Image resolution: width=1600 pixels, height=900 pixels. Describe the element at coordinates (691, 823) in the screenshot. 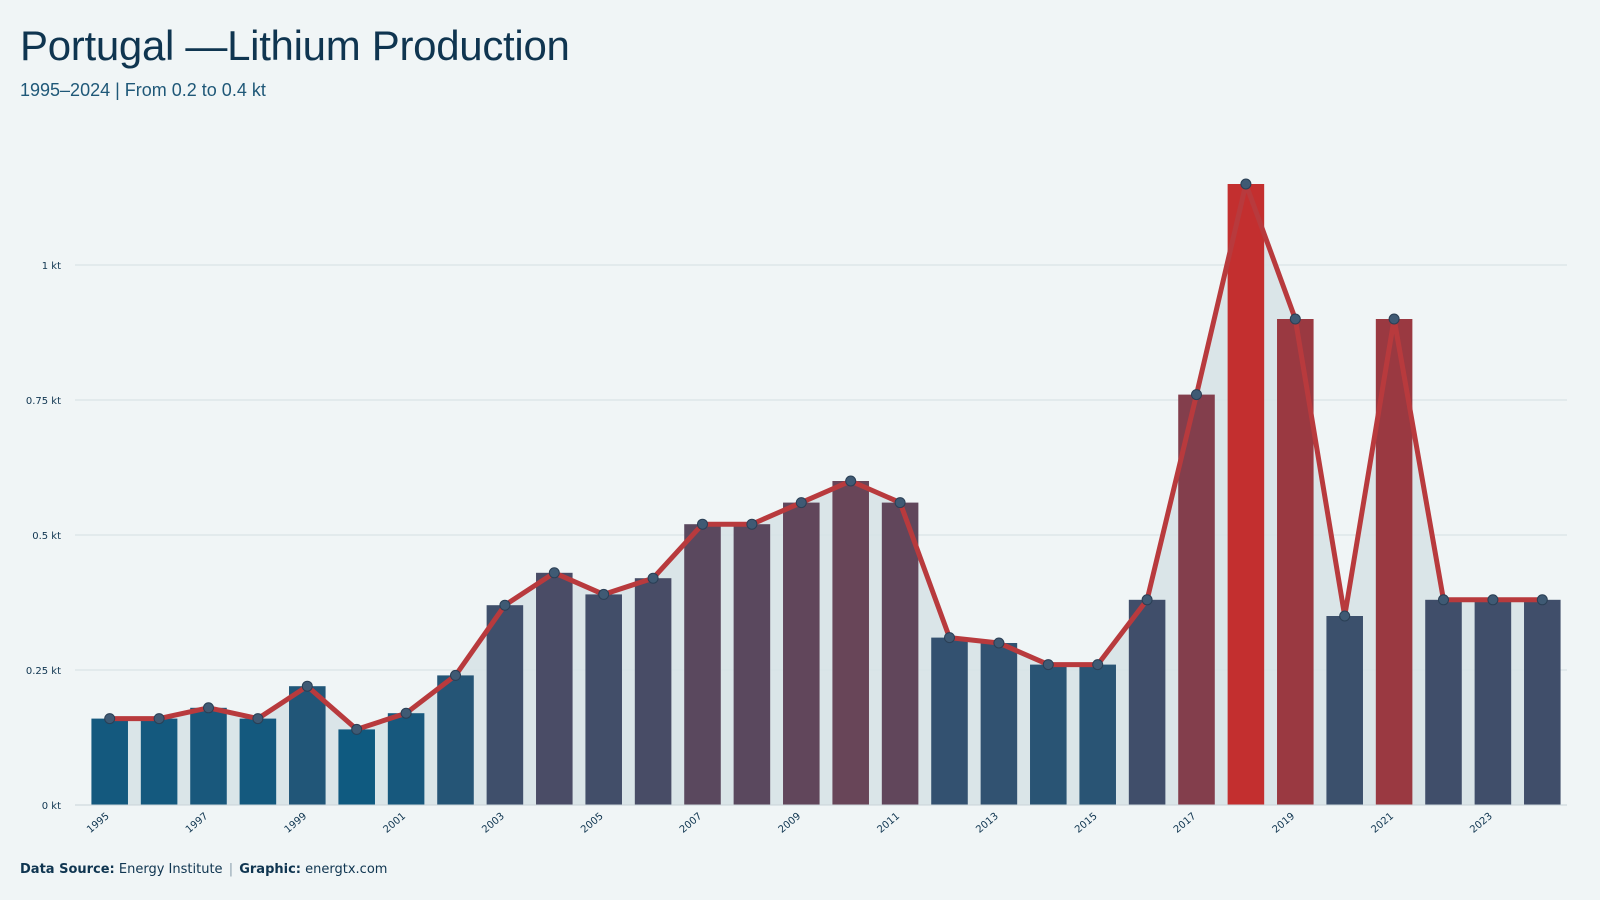

I see `x-tick-label: 2007` at that location.